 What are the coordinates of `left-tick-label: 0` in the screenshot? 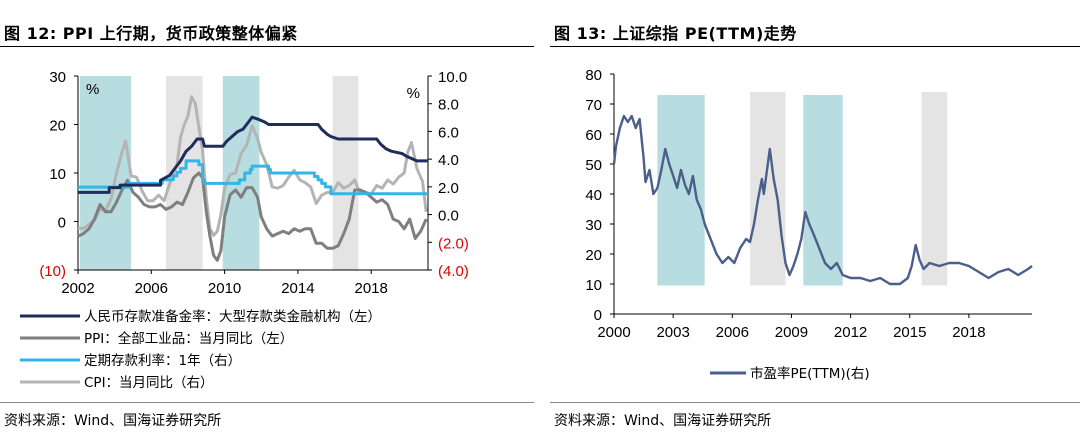 It's located at (62, 223).